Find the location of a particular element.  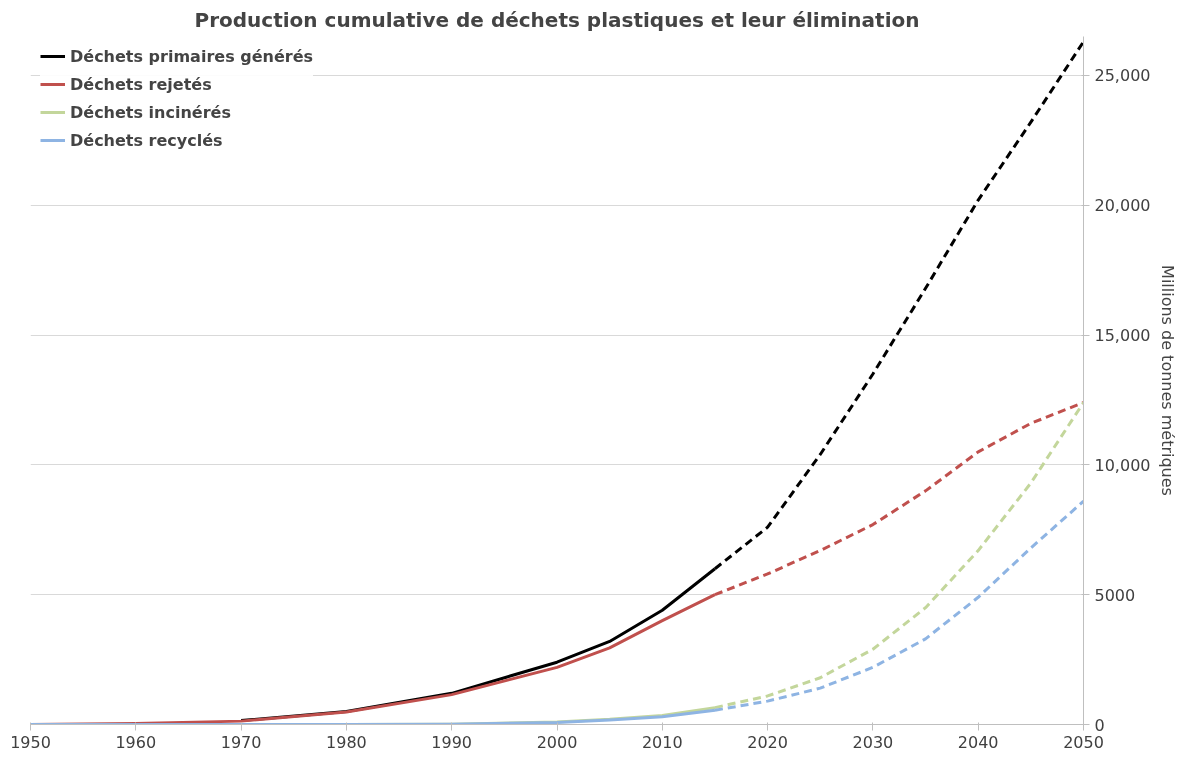

x-tick-label: 1990 is located at coordinates (452, 742).